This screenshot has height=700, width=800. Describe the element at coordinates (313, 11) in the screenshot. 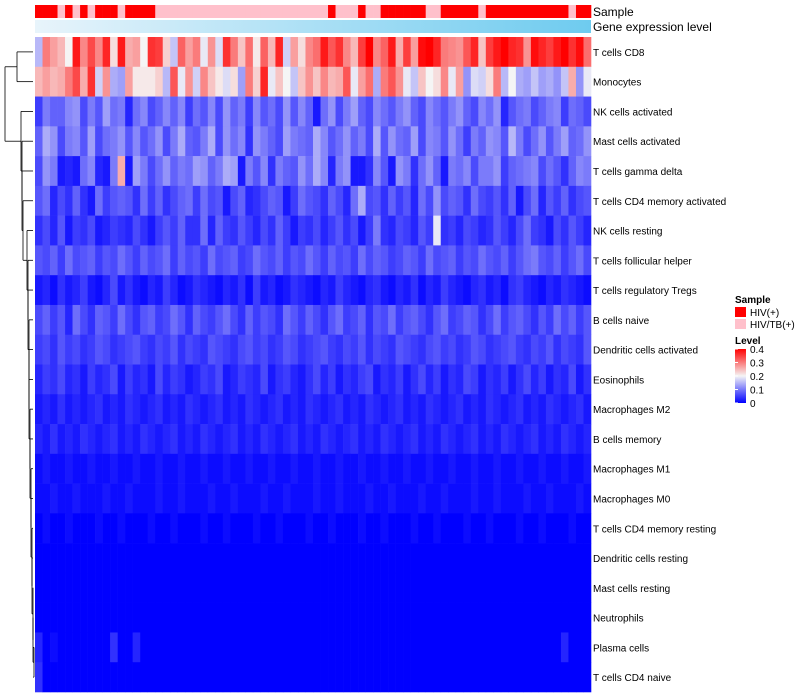

I see `sample-annotation-bar` at that location.